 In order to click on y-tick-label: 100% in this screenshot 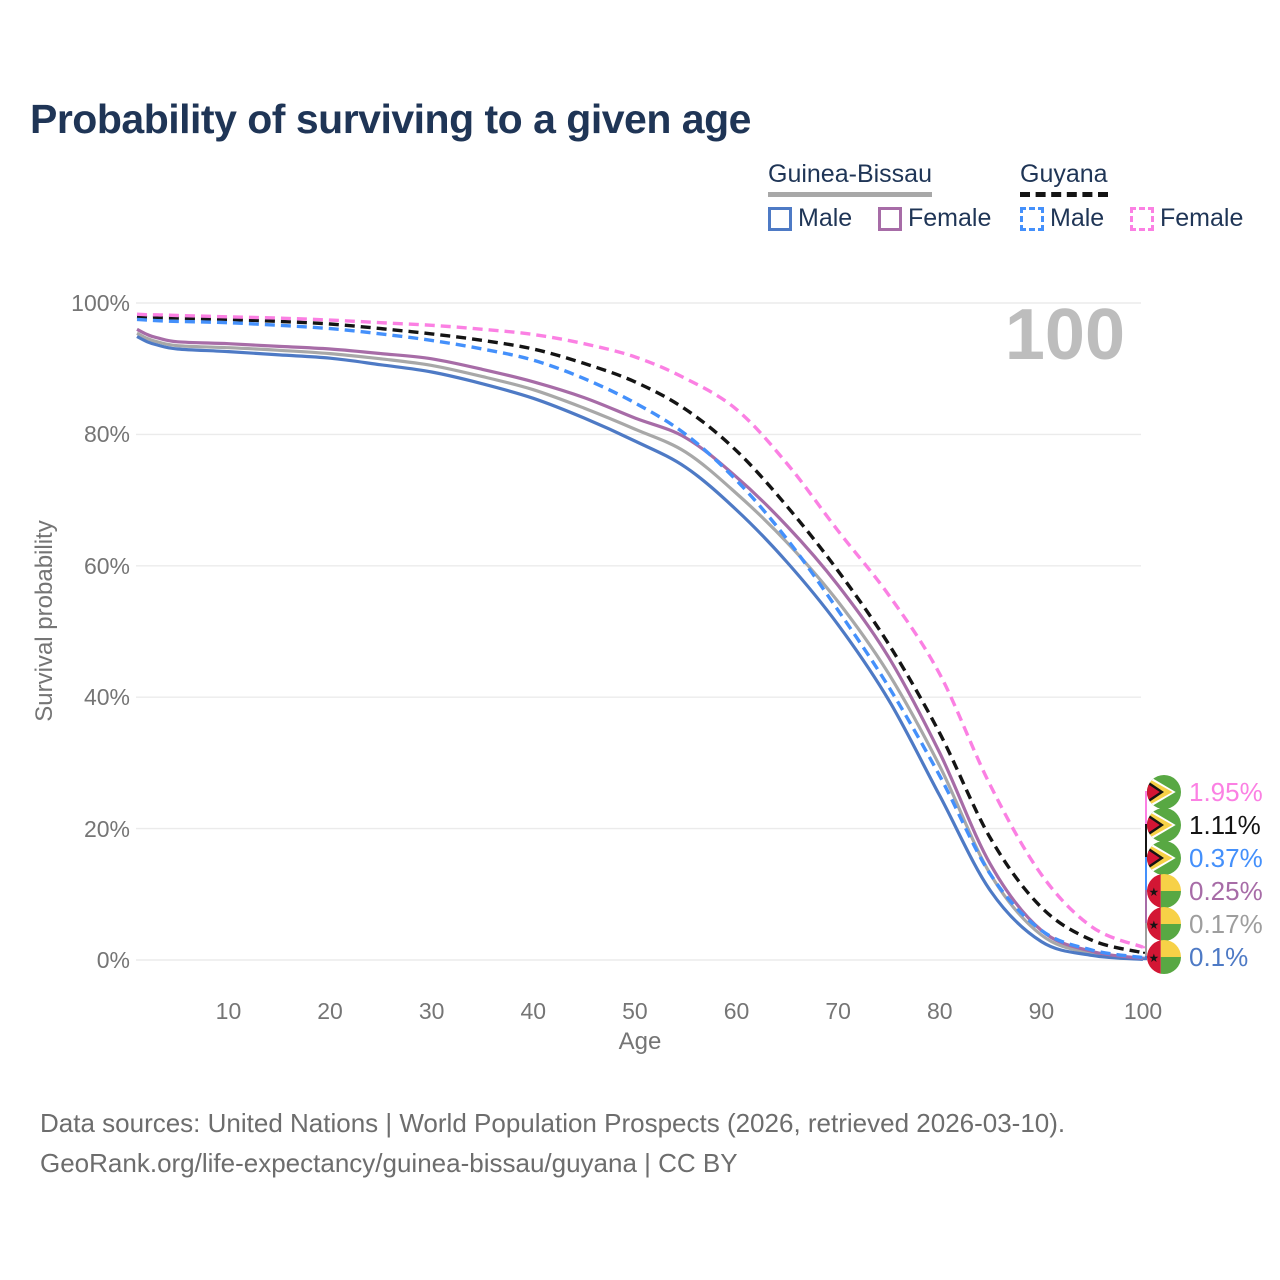, I will do `click(100, 303)`.